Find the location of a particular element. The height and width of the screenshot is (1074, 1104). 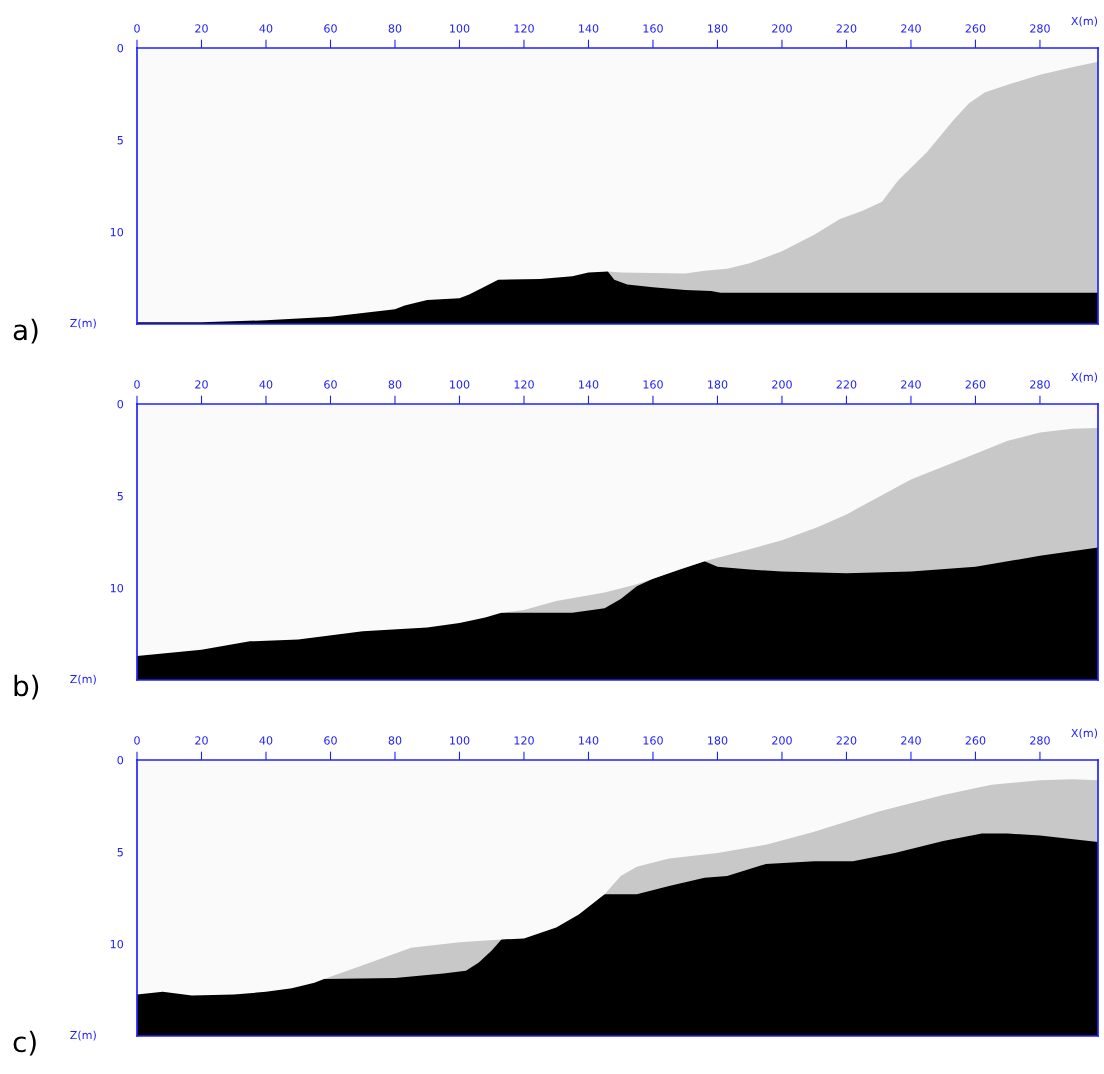

text: c) is located at coordinates (24, 1043).